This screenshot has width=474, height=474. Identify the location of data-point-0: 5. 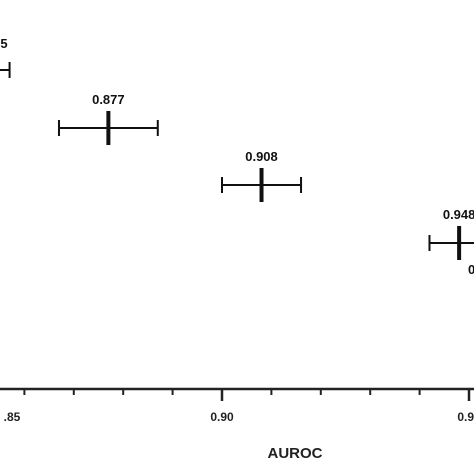
(5, 57).